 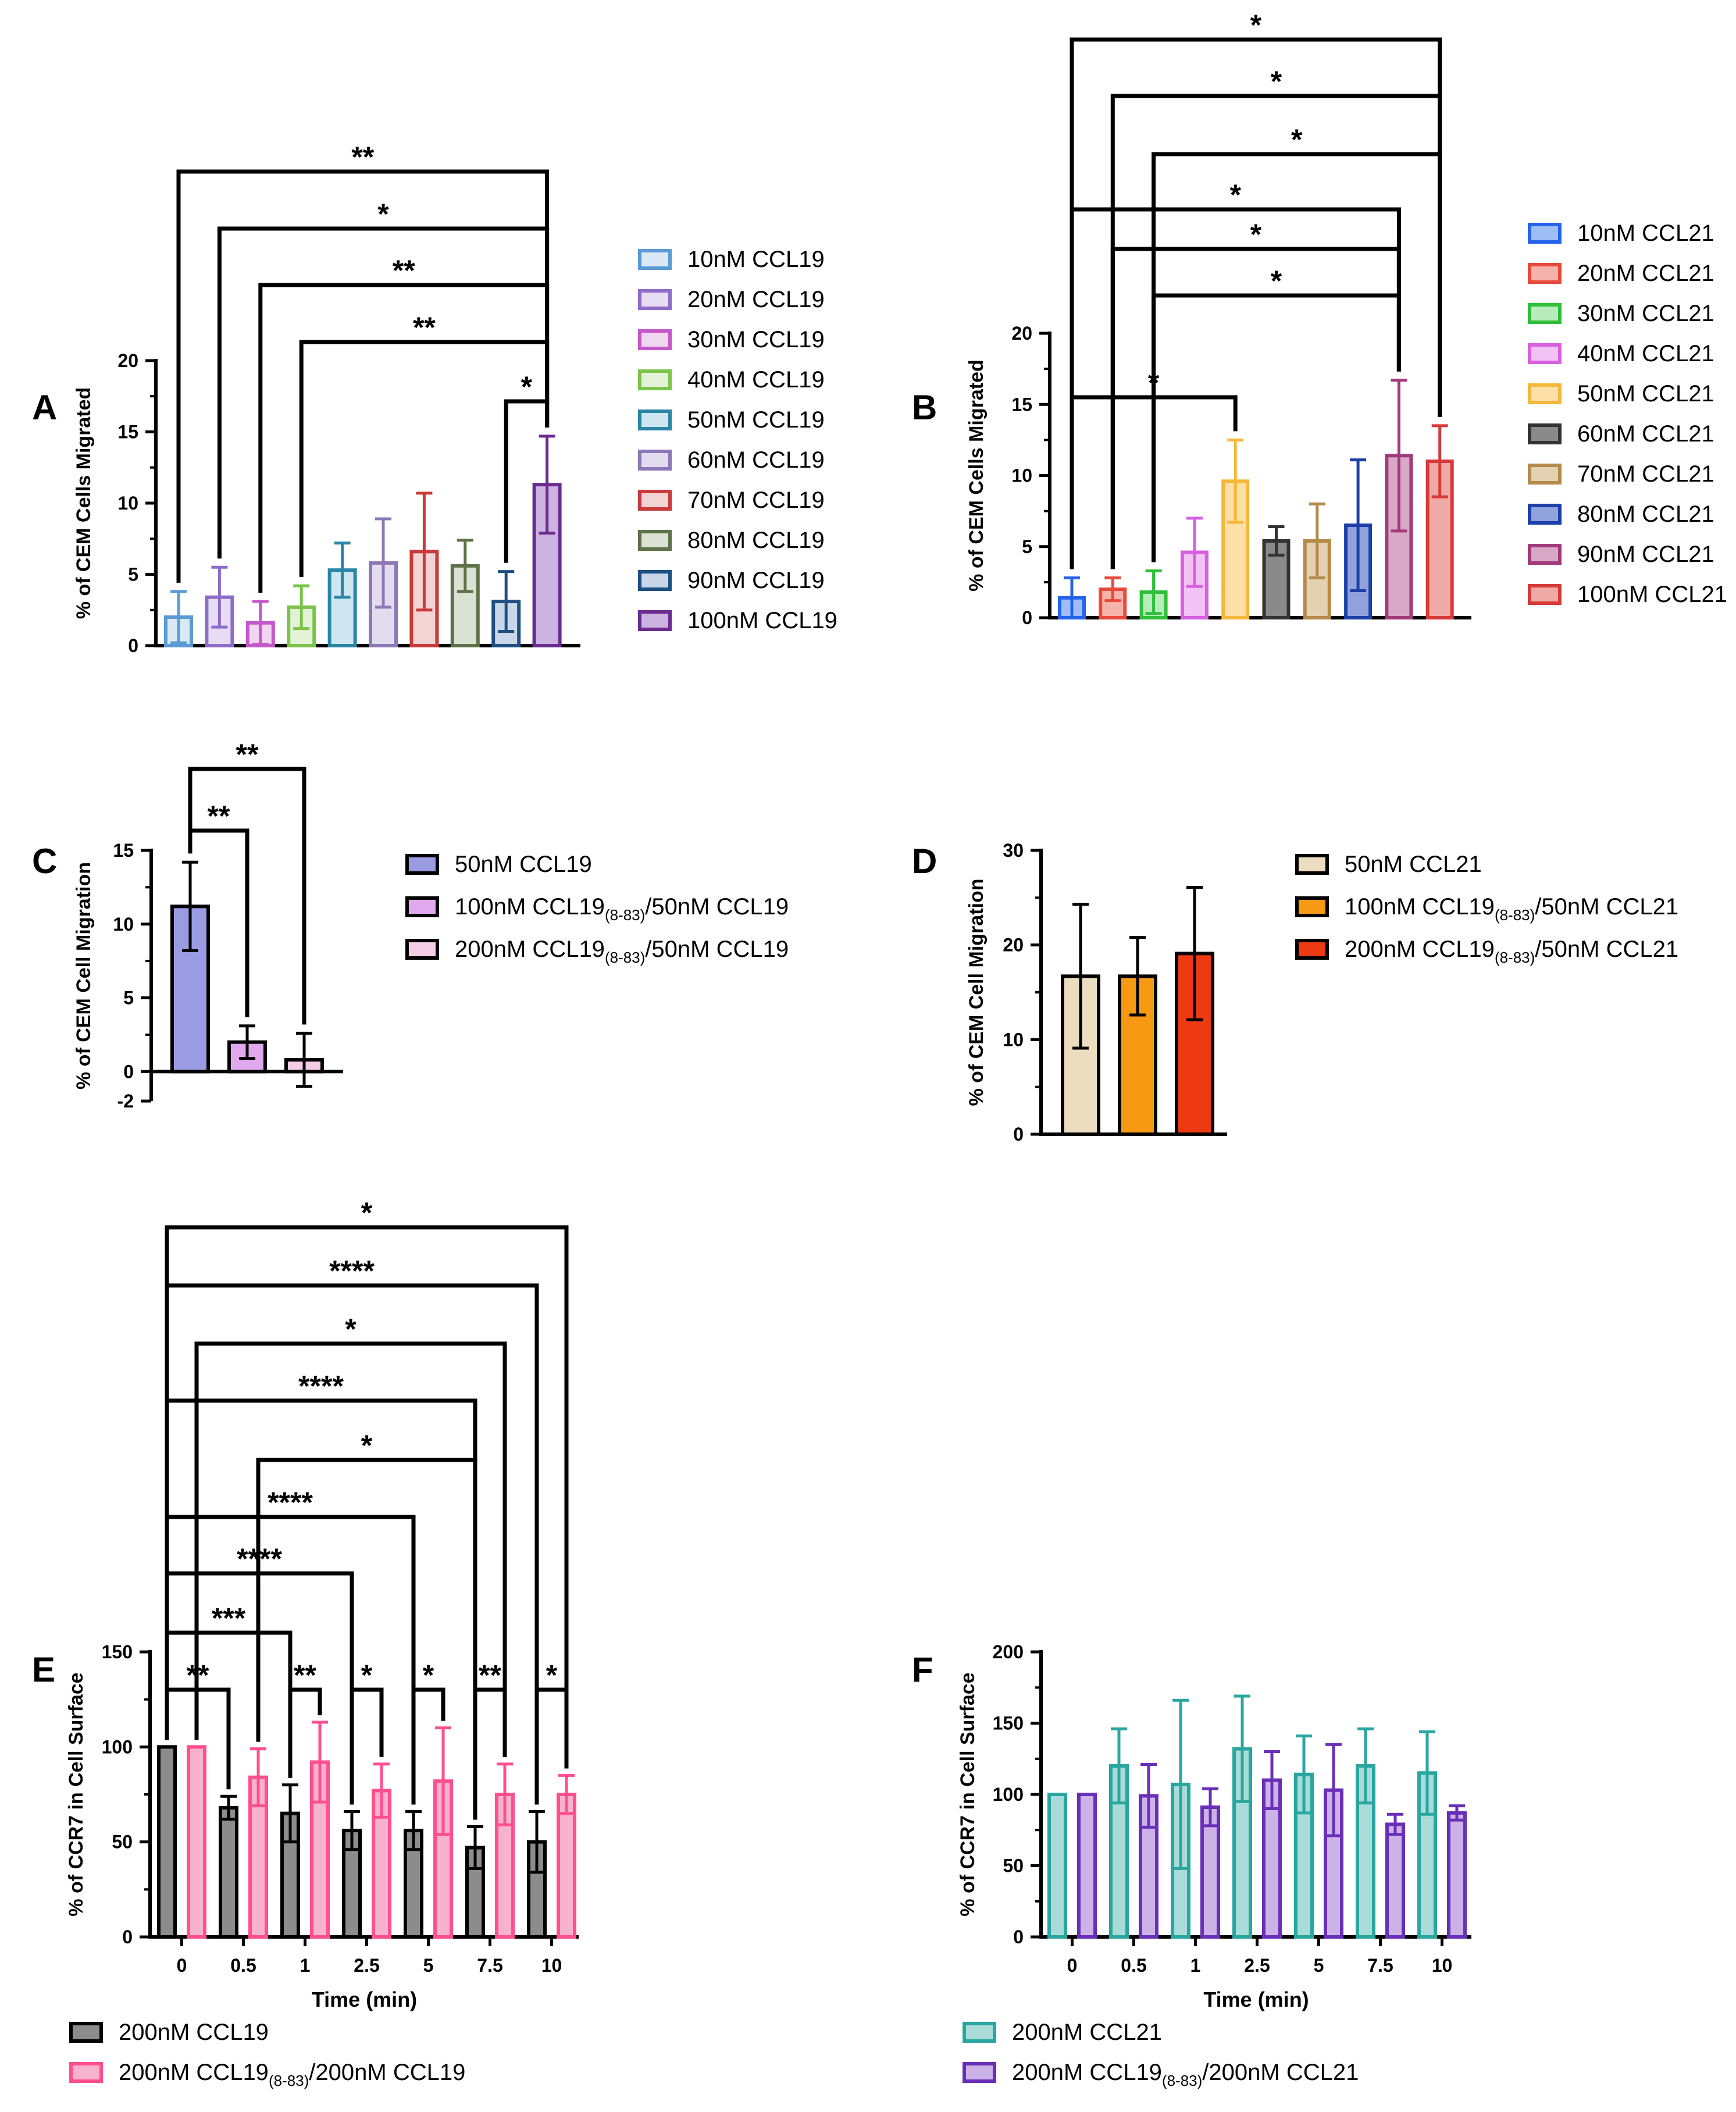 What do you see at coordinates (1645, 474) in the screenshot?
I see `panel-b-legend-label: 70nM CCL21` at bounding box center [1645, 474].